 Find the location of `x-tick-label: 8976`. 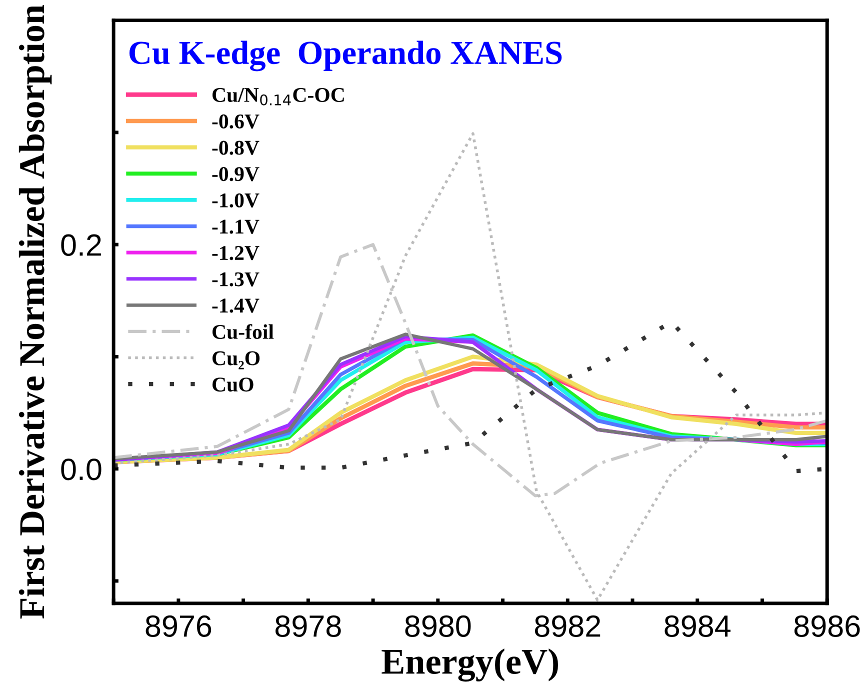

x-tick-label: 8976 is located at coordinates (179, 626).